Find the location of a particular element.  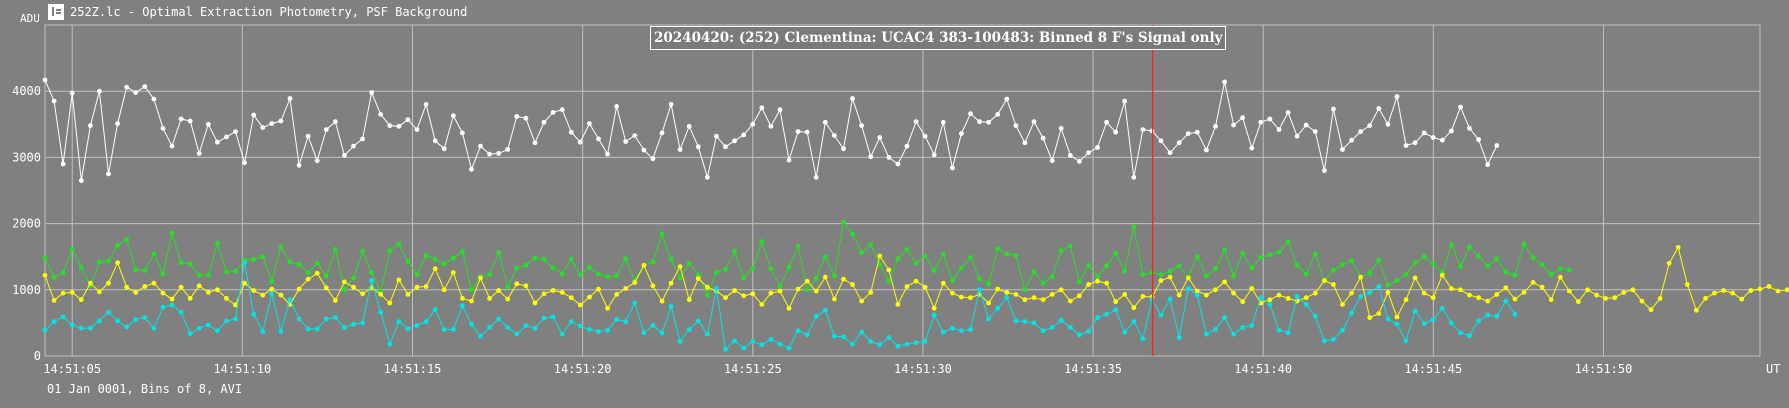

y-tick-label: 1000 is located at coordinates (26, 290).